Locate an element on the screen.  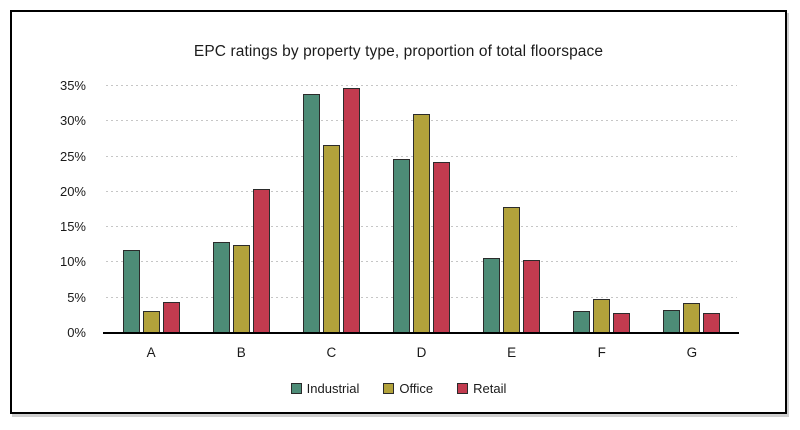
legend: Industrial Office Retail is located at coordinates (398, 388).